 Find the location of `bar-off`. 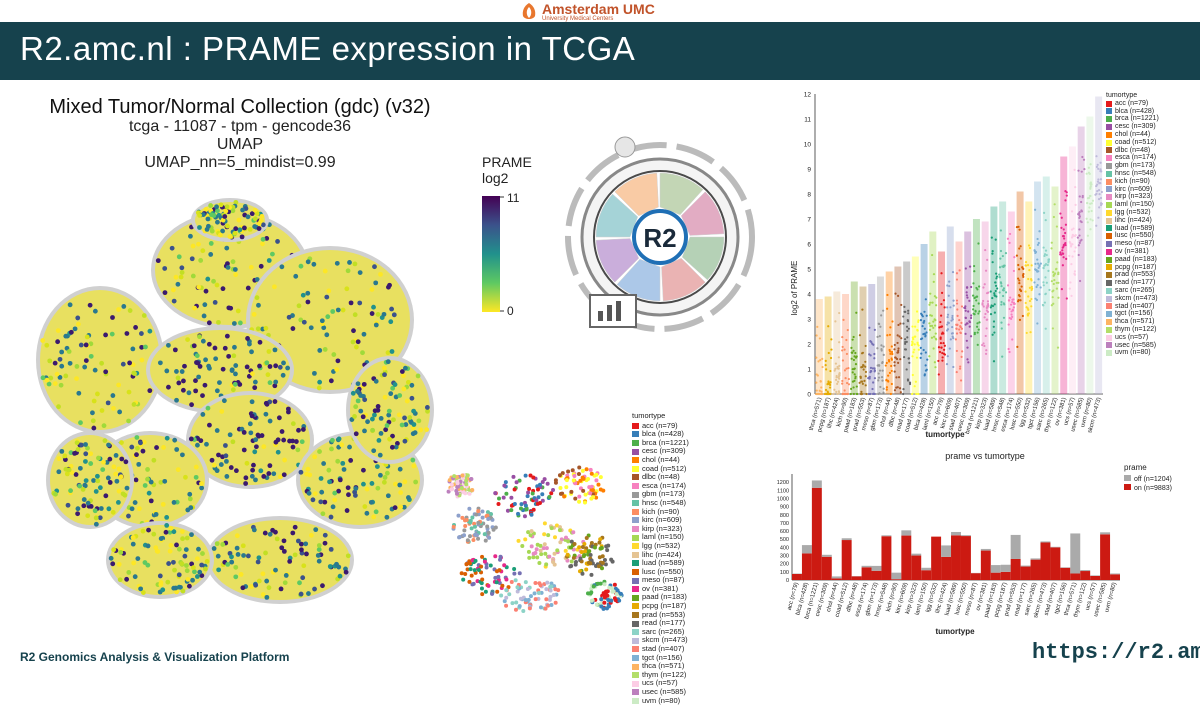

bar-off is located at coordinates (1045, 541).